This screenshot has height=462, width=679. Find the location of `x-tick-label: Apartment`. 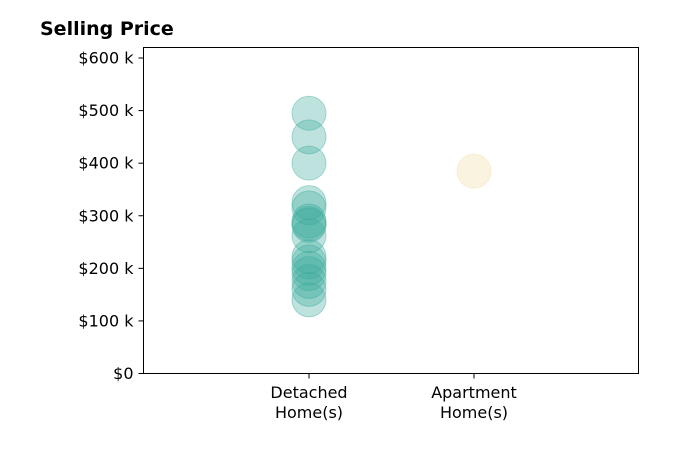

x-tick-label: Apartment is located at coordinates (474, 392).